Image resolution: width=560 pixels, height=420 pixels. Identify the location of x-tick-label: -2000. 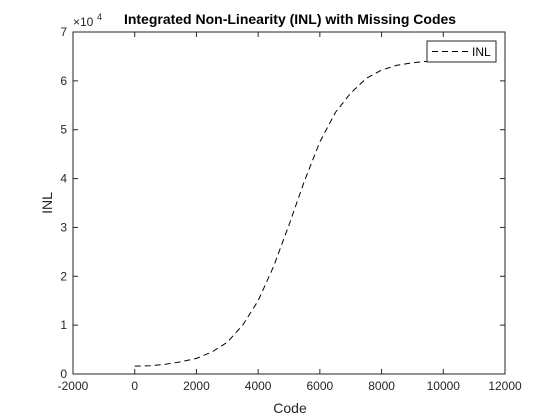
(73, 386).